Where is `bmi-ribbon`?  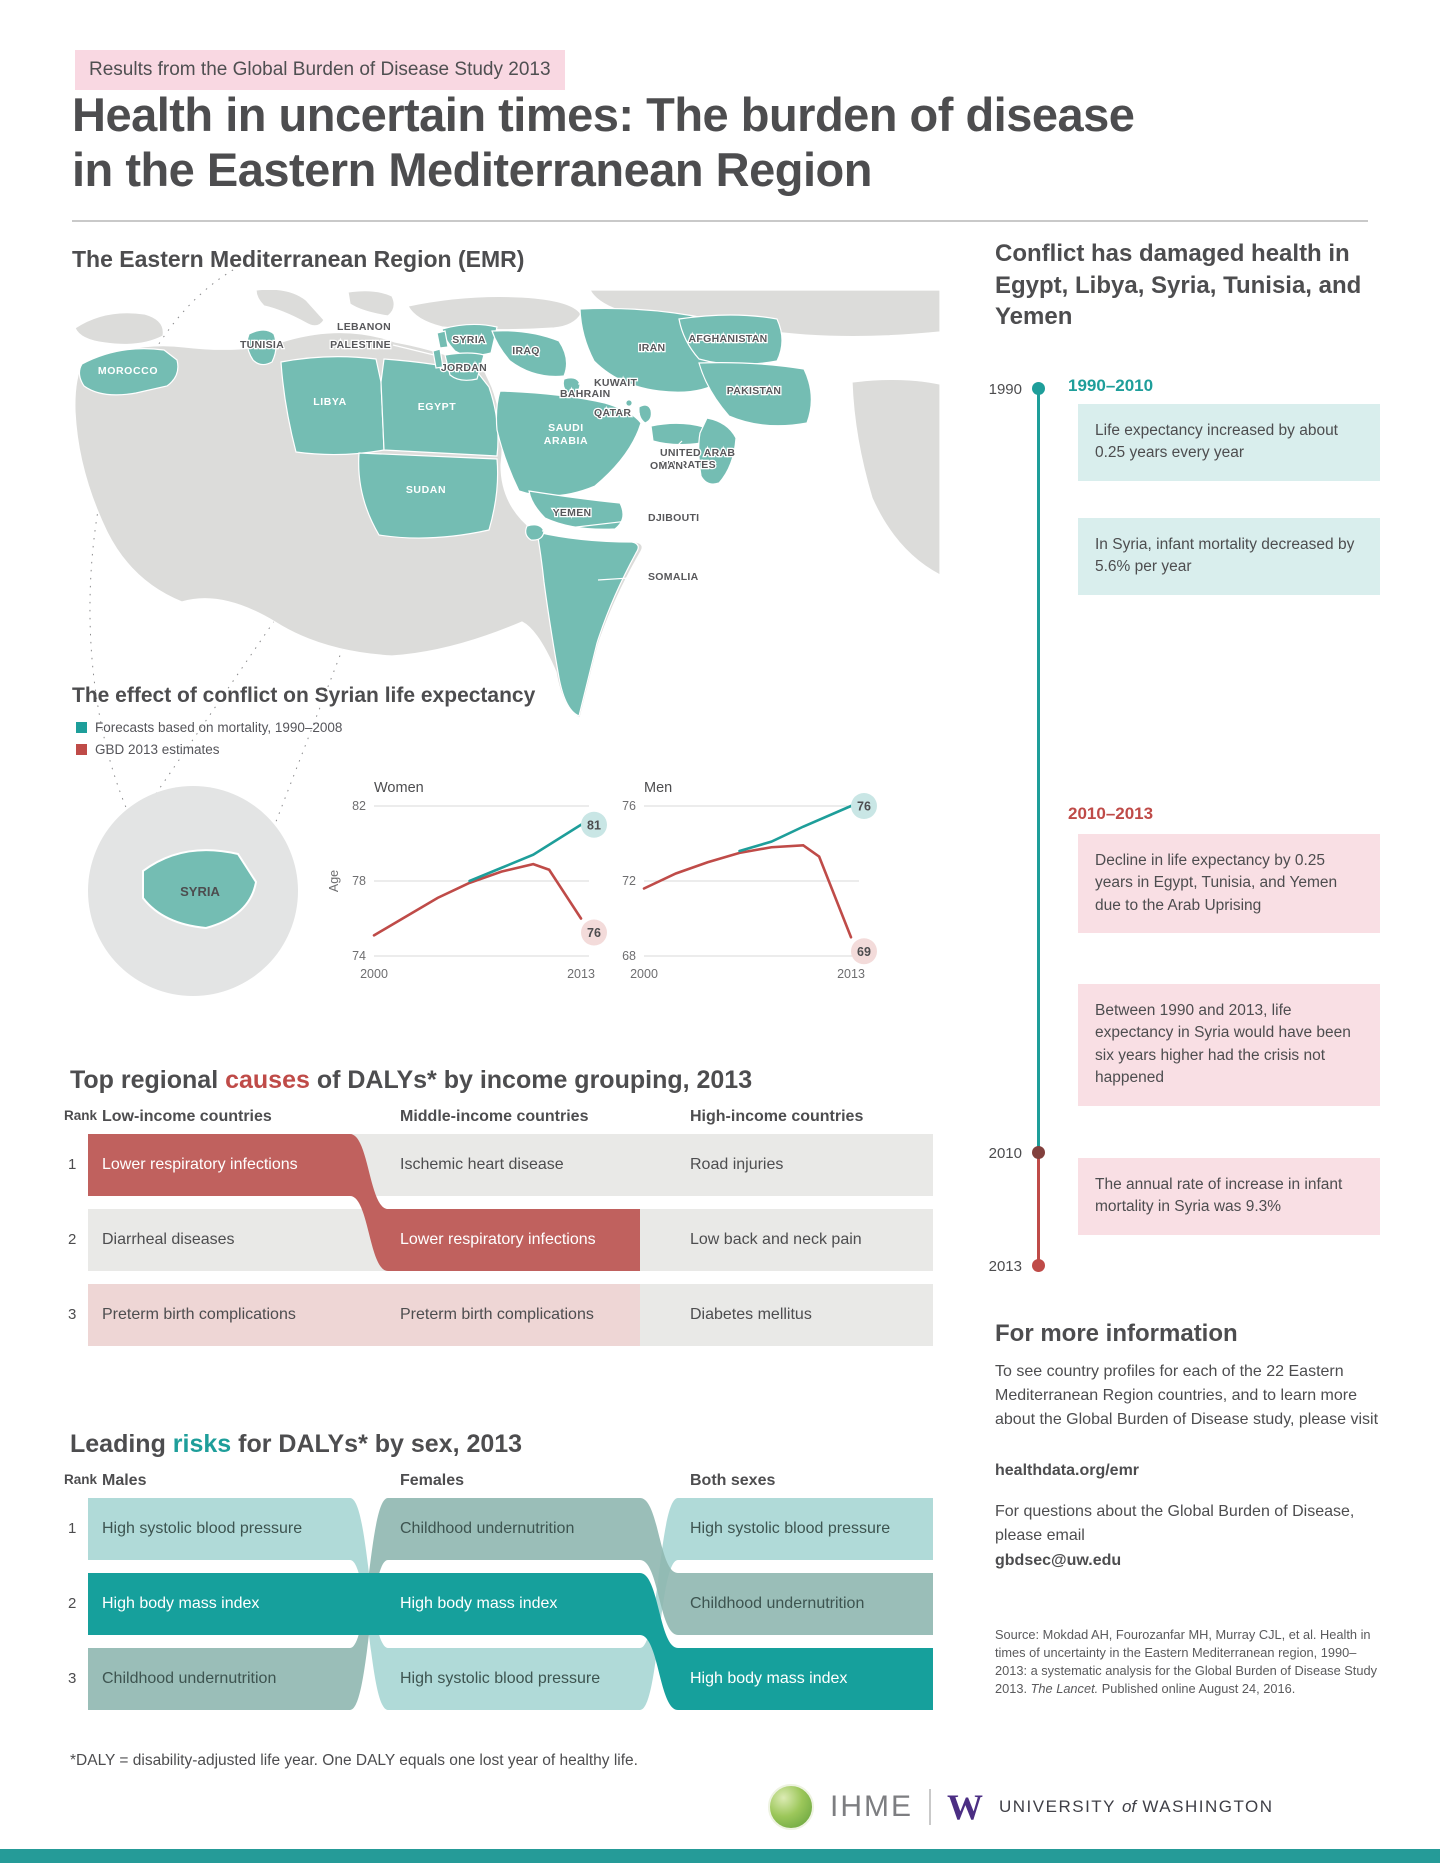 bmi-ribbon is located at coordinates (510, 1641).